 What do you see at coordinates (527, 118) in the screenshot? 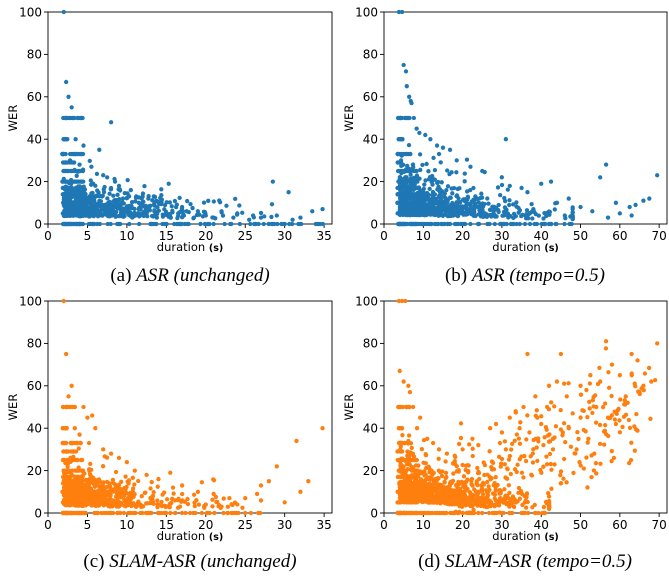
I see `scatter-points` at bounding box center [527, 118].